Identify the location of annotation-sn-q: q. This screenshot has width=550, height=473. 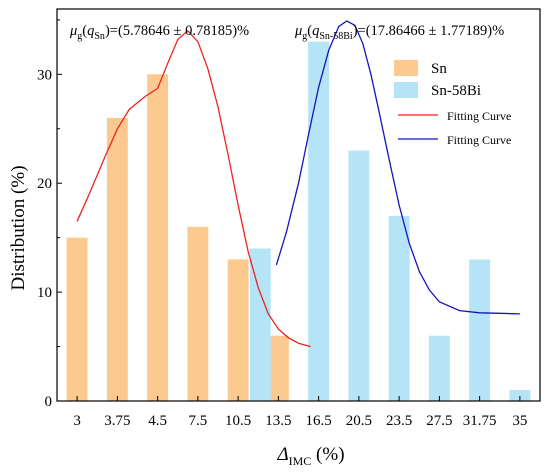
(90, 31).